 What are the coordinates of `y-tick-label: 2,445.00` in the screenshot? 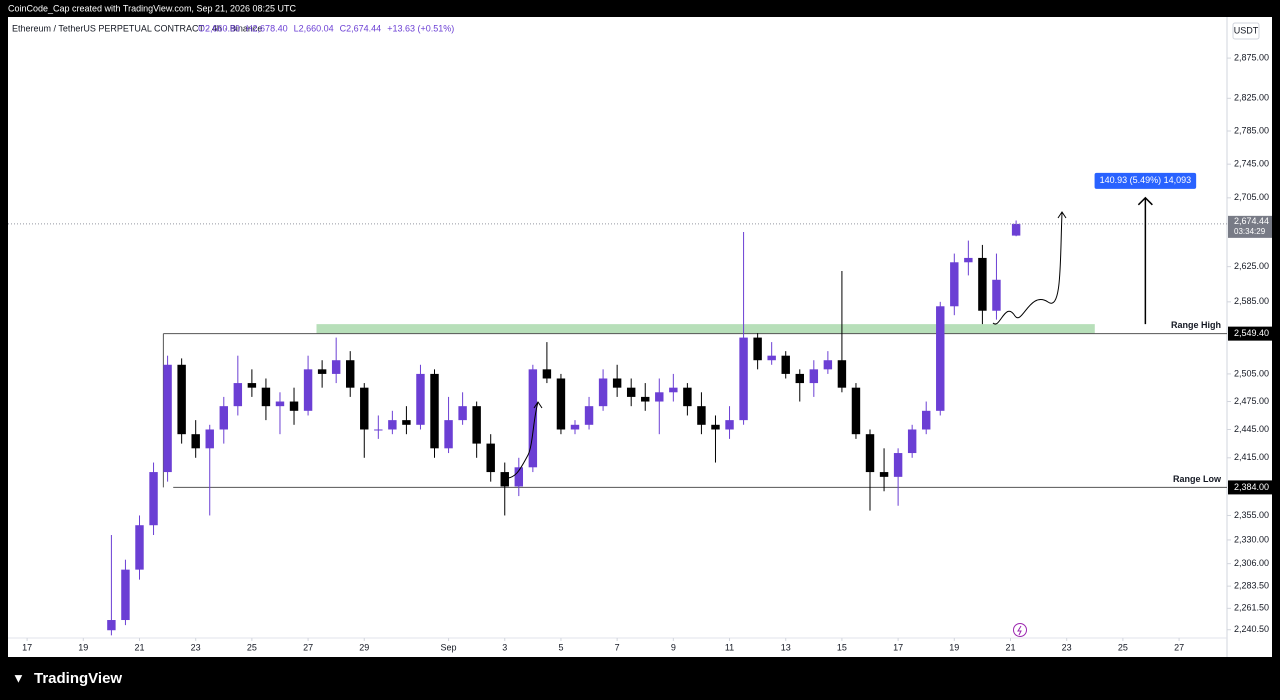 It's located at (1251, 429).